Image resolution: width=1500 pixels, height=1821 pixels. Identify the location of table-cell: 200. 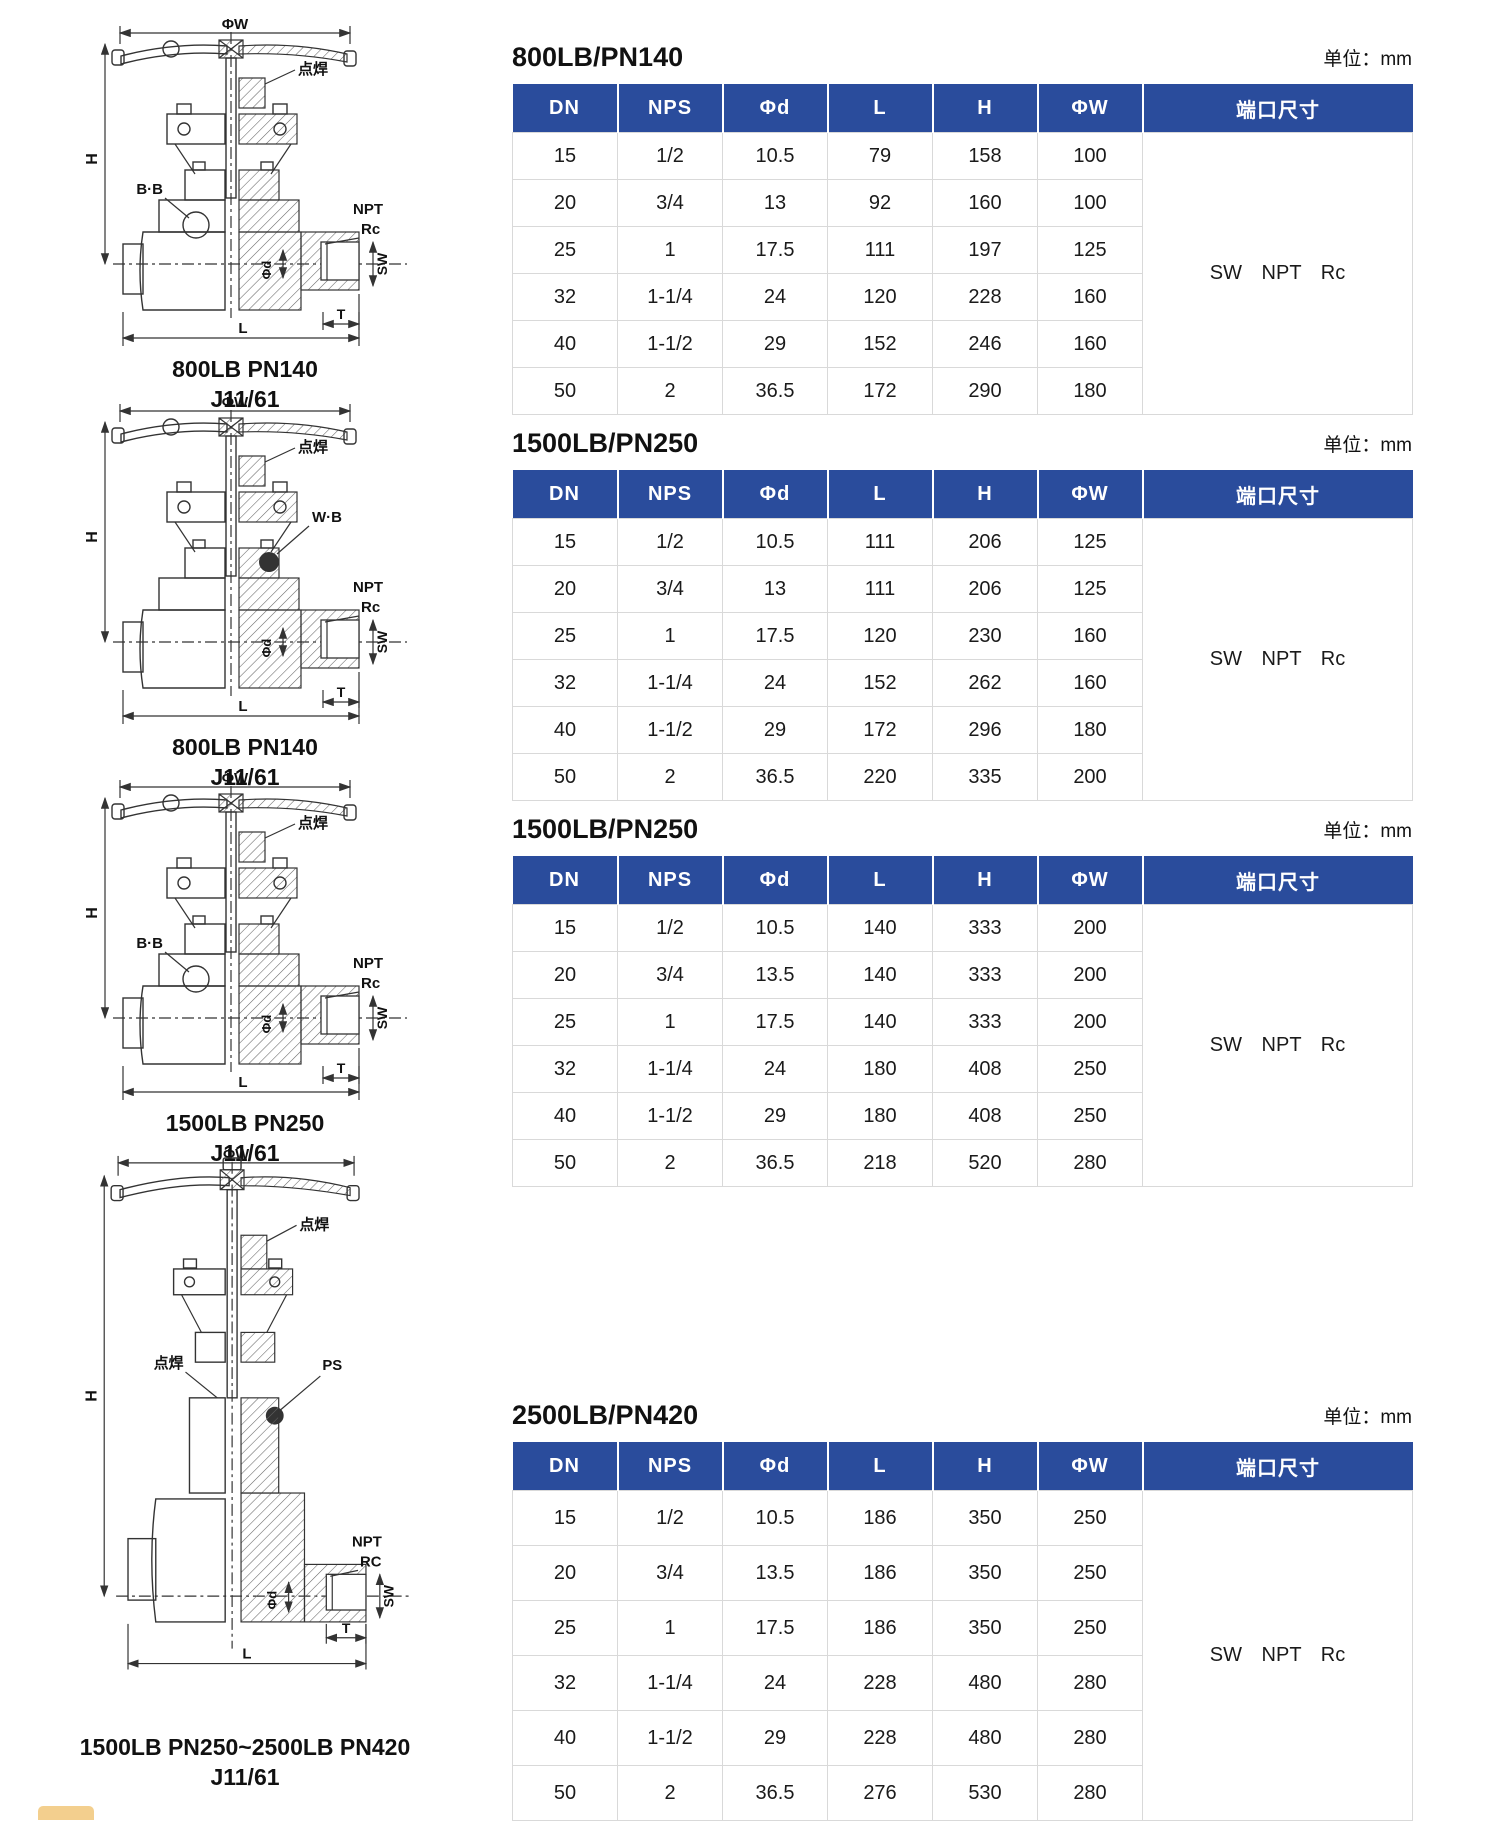
(1090, 1022).